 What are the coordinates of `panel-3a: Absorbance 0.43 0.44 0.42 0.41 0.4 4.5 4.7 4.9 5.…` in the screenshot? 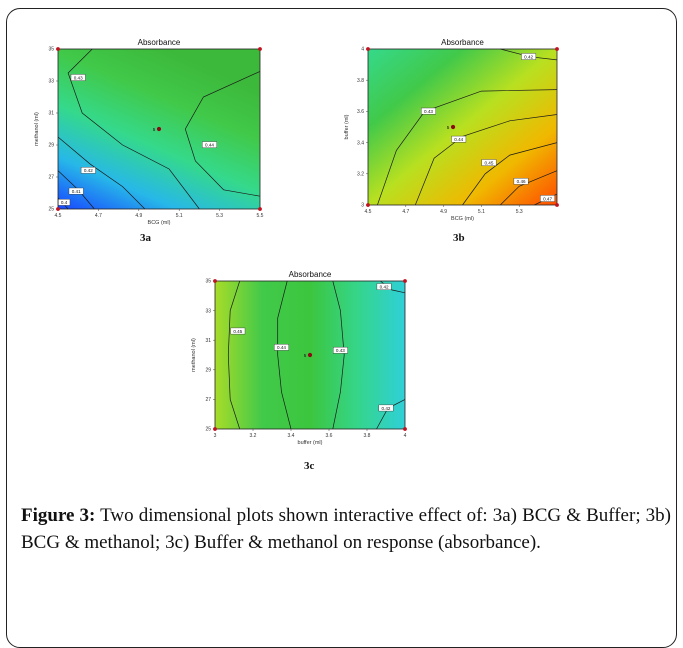 It's located at (151, 131).